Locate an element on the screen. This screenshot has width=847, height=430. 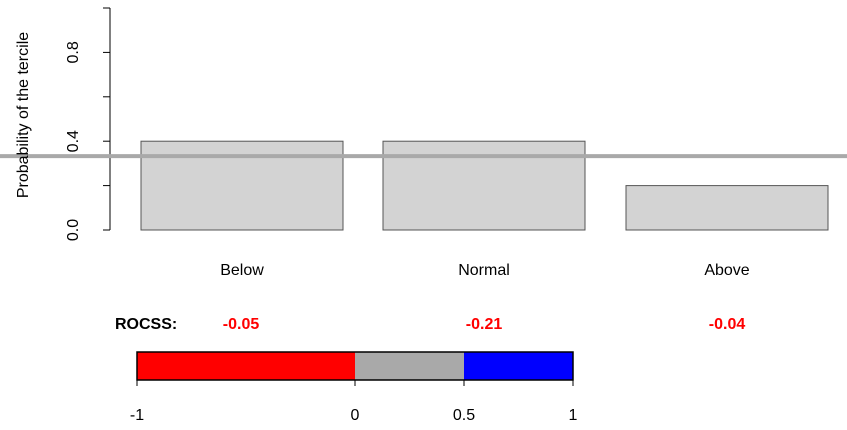
colorbar-tick-label: 1 is located at coordinates (573, 415).